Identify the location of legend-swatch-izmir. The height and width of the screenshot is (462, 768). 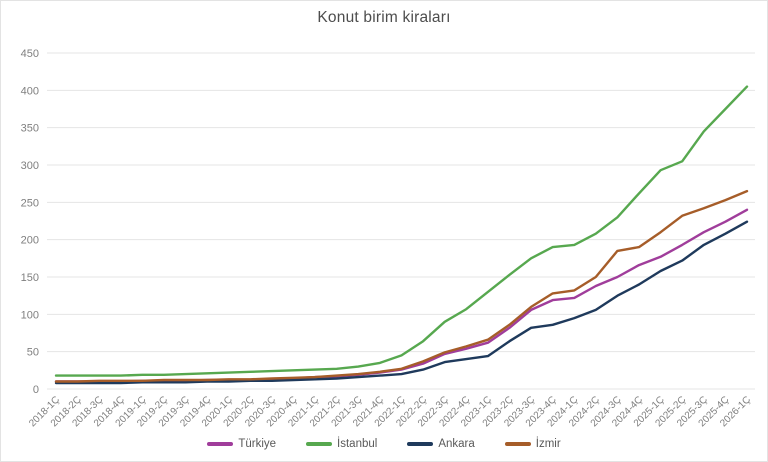
(517, 444).